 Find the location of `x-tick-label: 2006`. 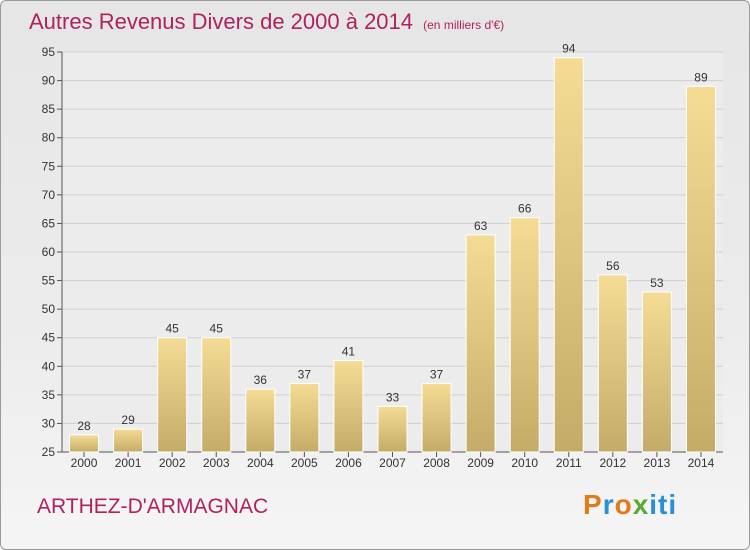

x-tick-label: 2006 is located at coordinates (348, 463).